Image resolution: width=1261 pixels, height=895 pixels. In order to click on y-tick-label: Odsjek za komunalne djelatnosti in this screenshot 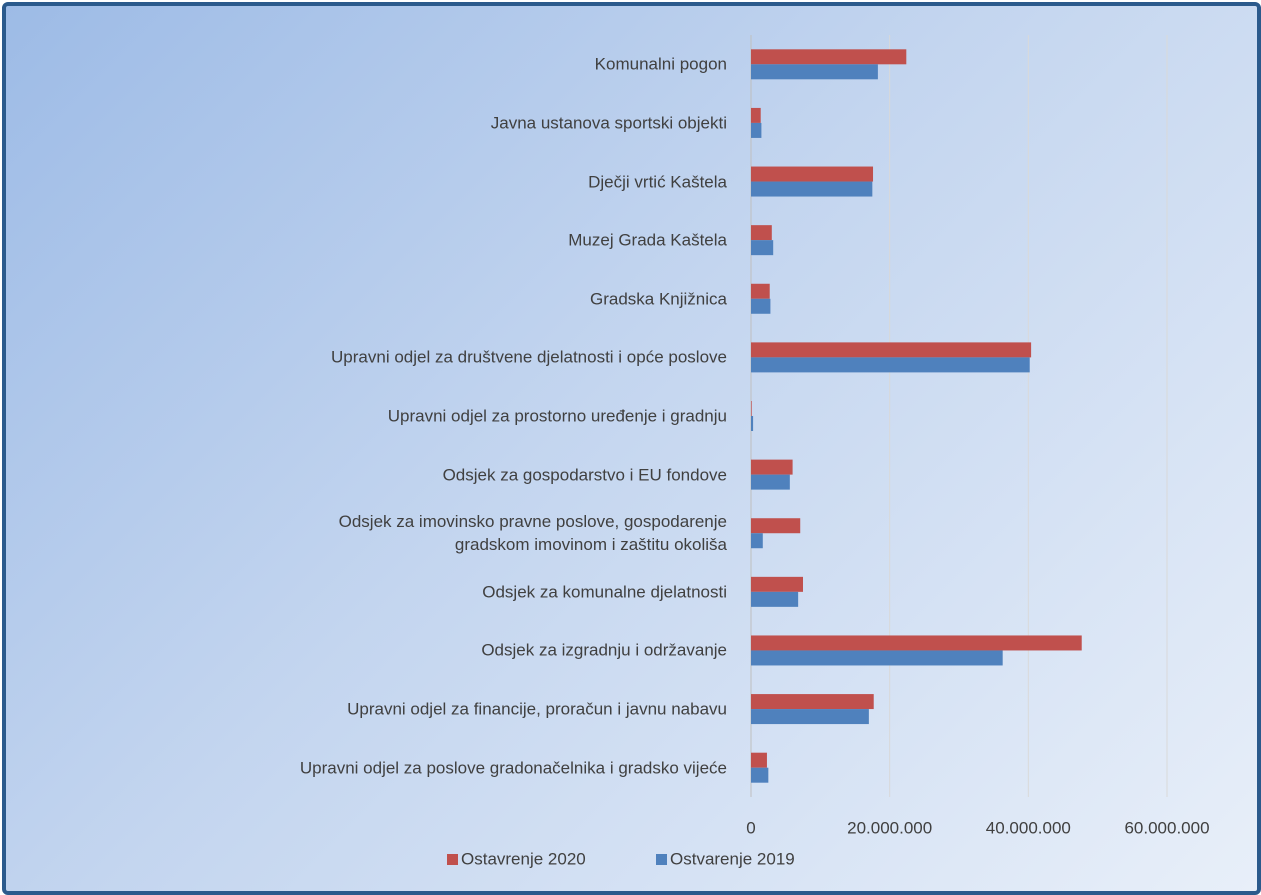, I will do `click(604, 592)`.